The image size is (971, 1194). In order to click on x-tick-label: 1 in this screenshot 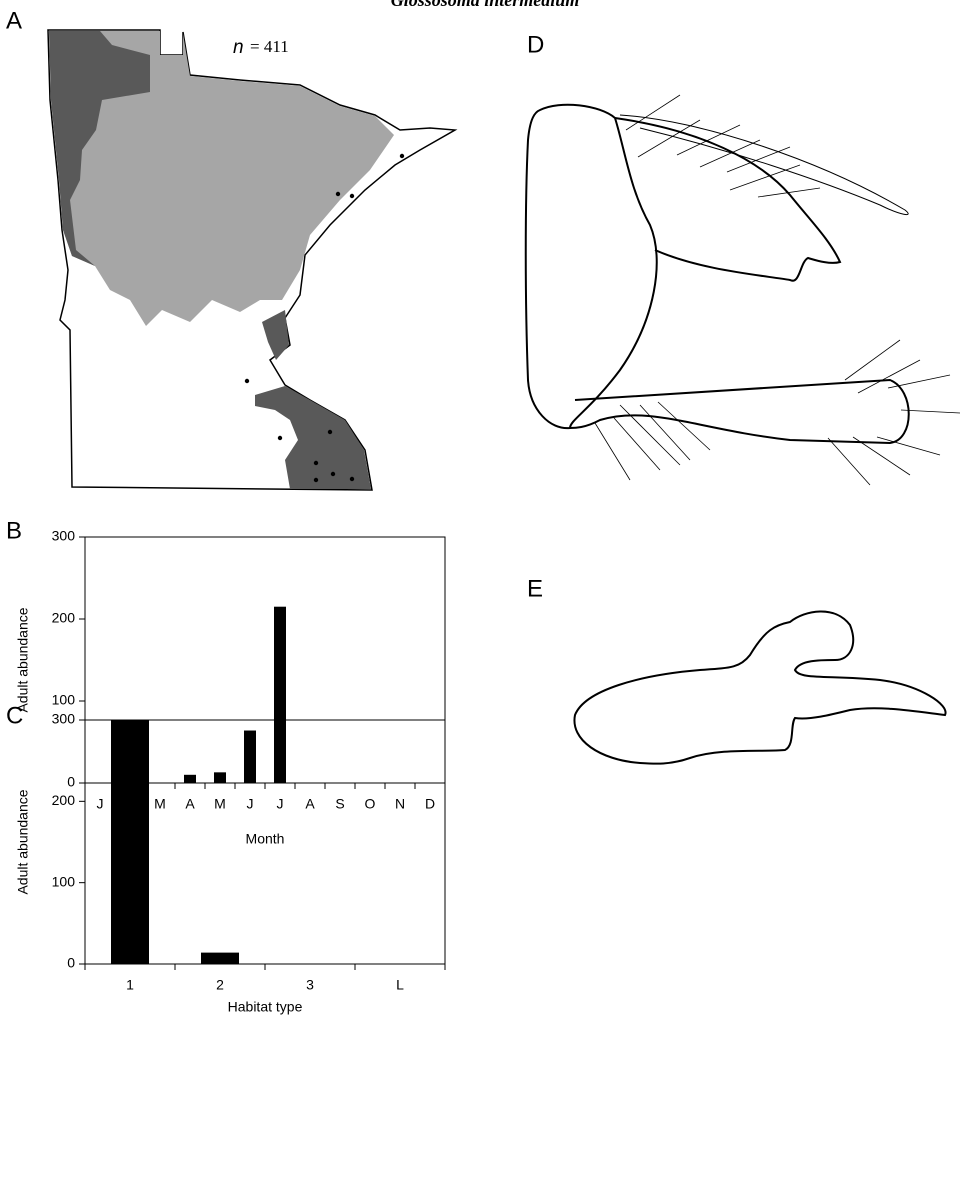, I will do `click(130, 985)`.